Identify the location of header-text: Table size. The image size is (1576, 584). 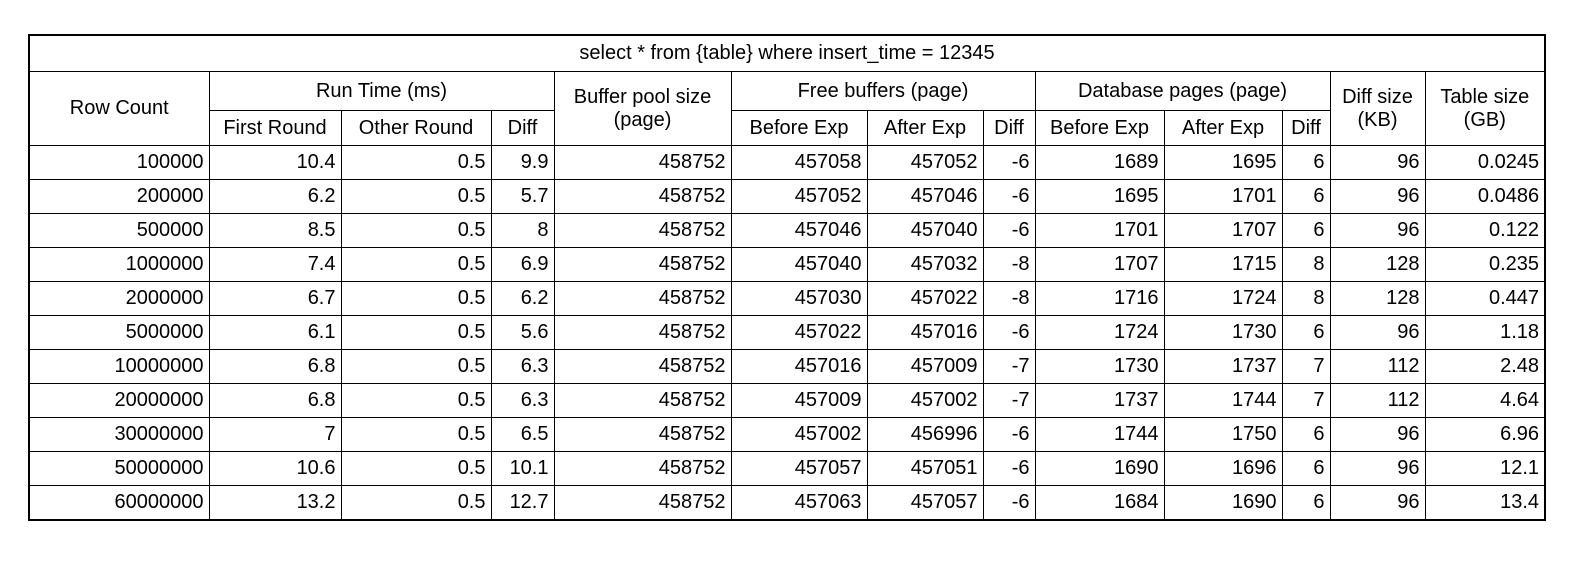
(1485, 96).